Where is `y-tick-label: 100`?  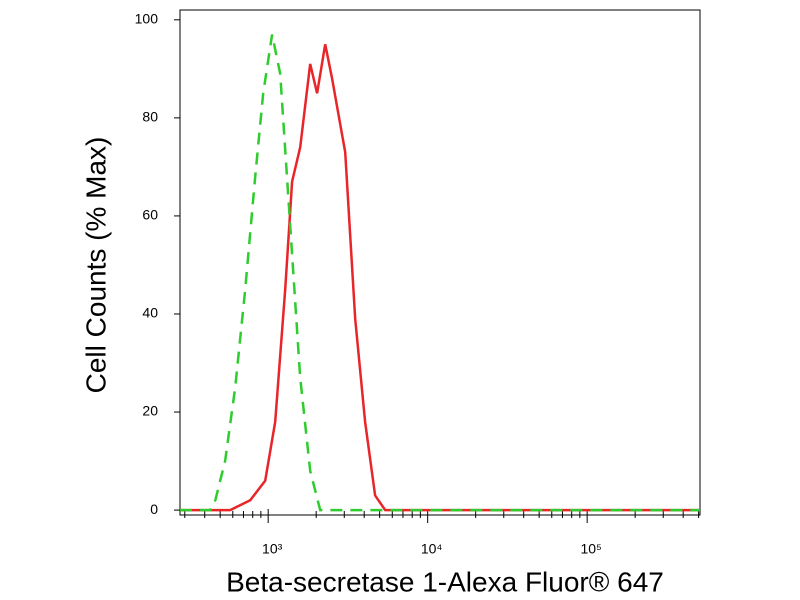 y-tick-label: 100 is located at coordinates (147, 19).